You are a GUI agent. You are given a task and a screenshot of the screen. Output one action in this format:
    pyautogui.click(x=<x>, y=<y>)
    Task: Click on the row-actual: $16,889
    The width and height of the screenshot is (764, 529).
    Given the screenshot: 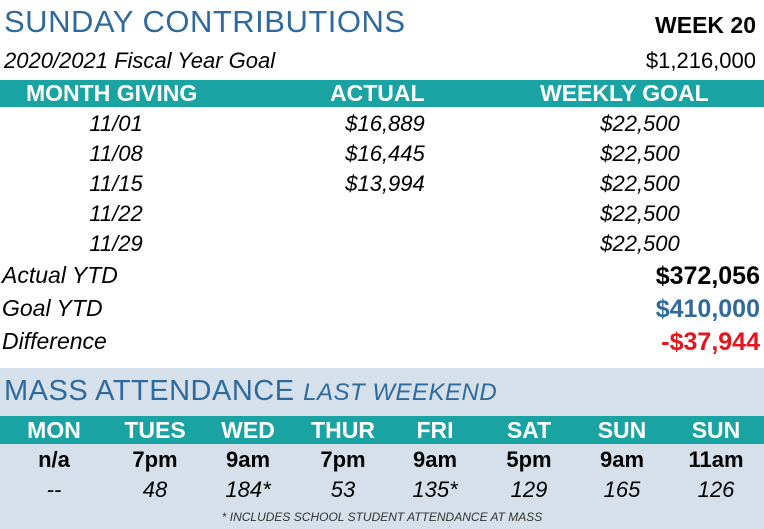 What is the action you would take?
    pyautogui.click(x=385, y=123)
    